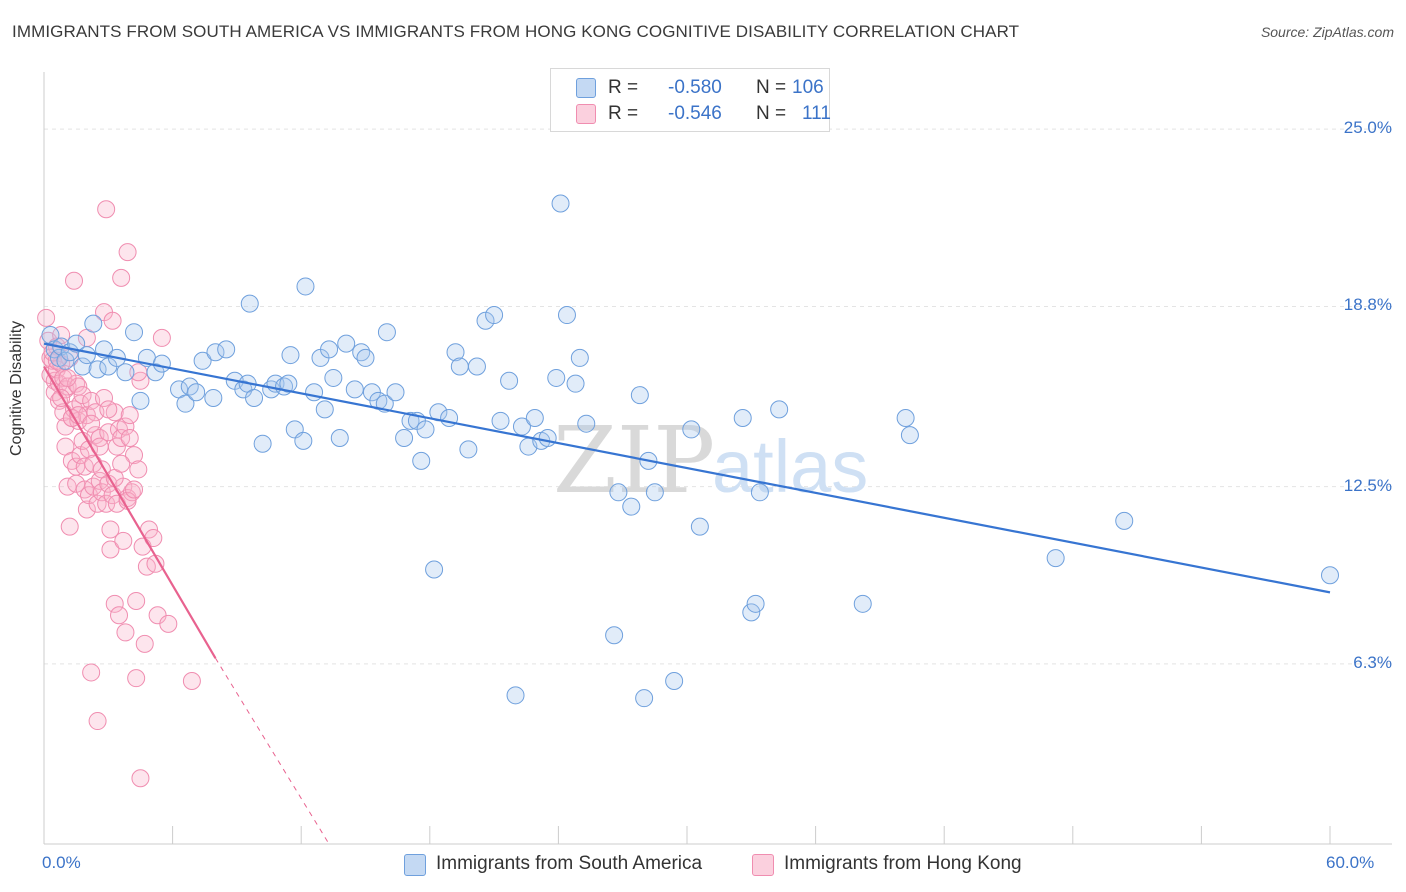 This screenshot has width=1406, height=892. What do you see at coordinates (1327, 32) in the screenshot?
I see `source-label: Source: ZipAtlas.com` at bounding box center [1327, 32].